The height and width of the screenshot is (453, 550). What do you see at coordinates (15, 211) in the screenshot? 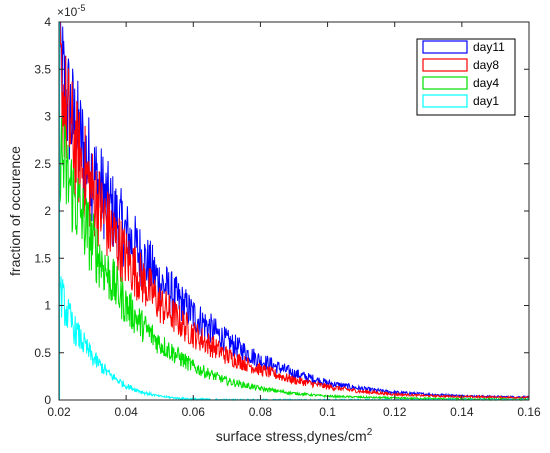
I see `y-axis-label: fraction of occurence` at bounding box center [15, 211].